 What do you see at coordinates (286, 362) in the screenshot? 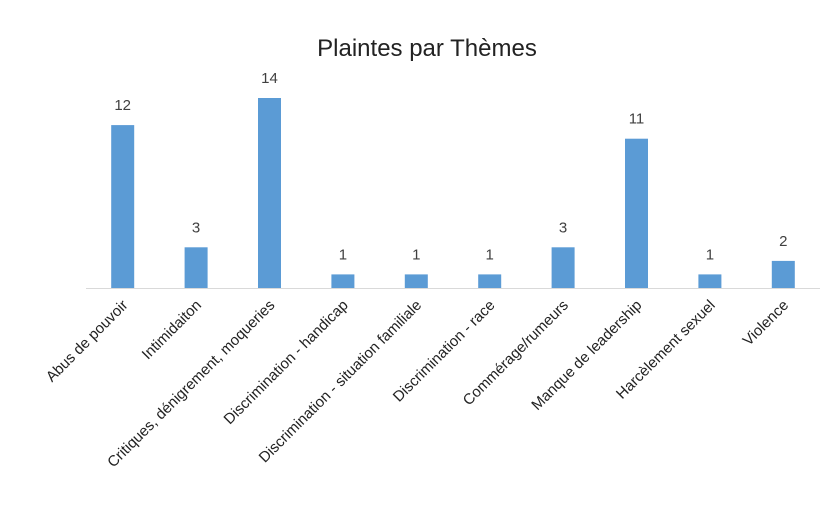
I see `x-tick-label: Discrimination - handicap` at bounding box center [286, 362].